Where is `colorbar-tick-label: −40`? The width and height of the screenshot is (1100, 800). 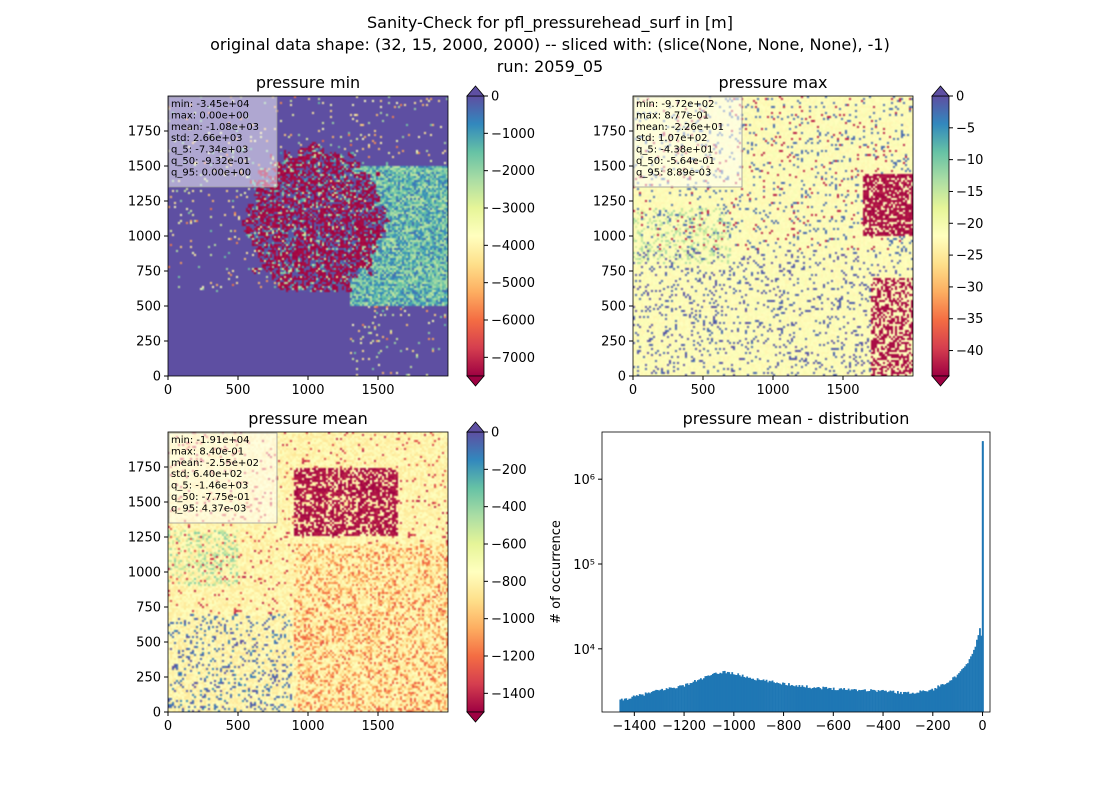 colorbar-tick-label: −40 is located at coordinates (969, 351).